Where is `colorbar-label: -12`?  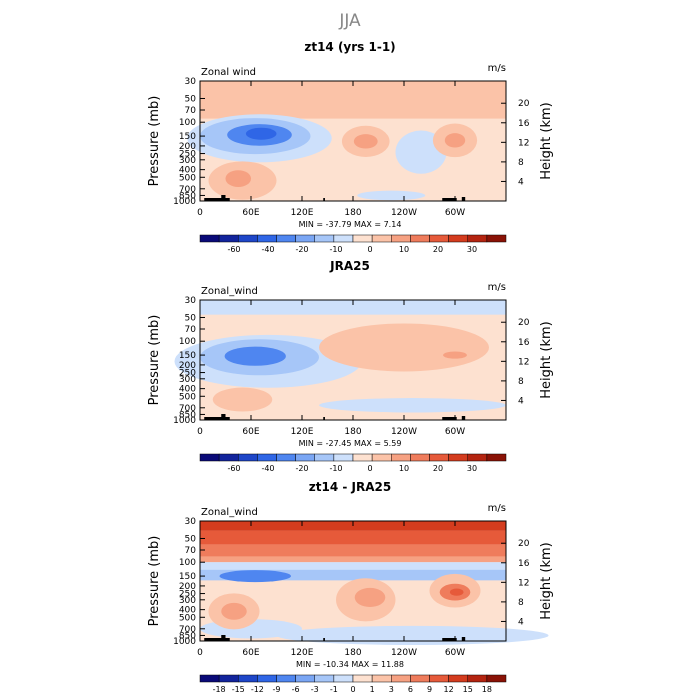 colorbar-label: -12 is located at coordinates (257, 689).